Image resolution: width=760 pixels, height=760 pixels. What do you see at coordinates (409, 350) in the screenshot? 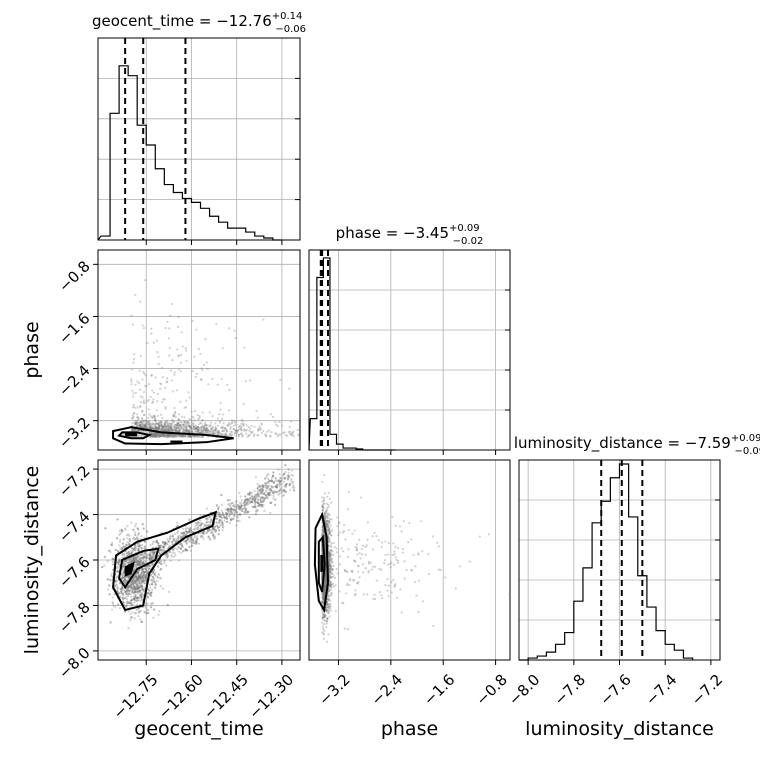
I see `panel-frame` at bounding box center [409, 350].